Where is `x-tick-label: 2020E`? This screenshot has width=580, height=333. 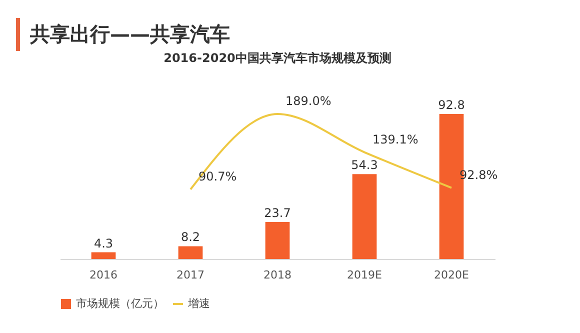
x-tick-label: 2020E is located at coordinates (452, 275).